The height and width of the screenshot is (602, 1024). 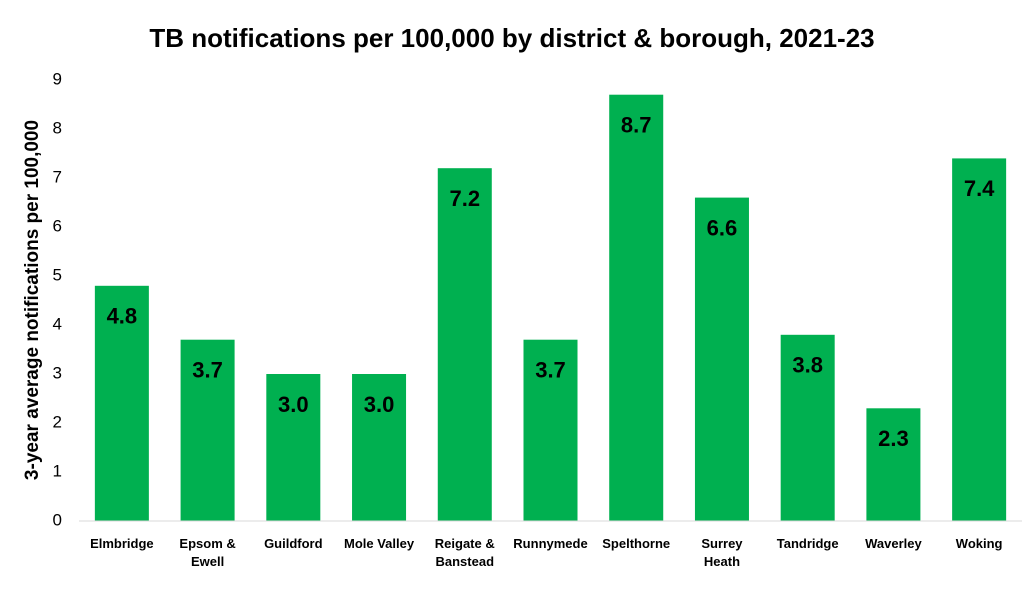 What do you see at coordinates (636, 543) in the screenshot?
I see `x-tick-label: Spelthorne` at bounding box center [636, 543].